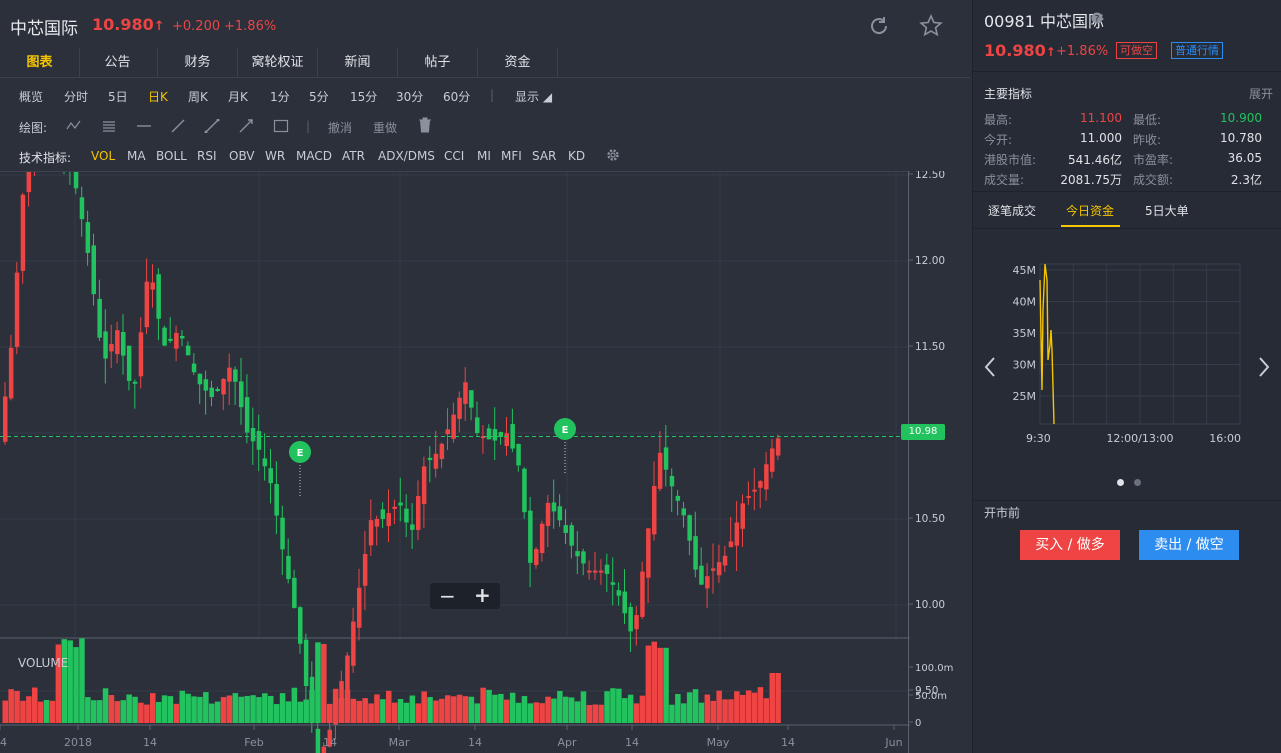 This screenshot has height=753, width=1281. Describe the element at coordinates (196, 26) in the screenshot. I see `price-change: +0.200` at that location.